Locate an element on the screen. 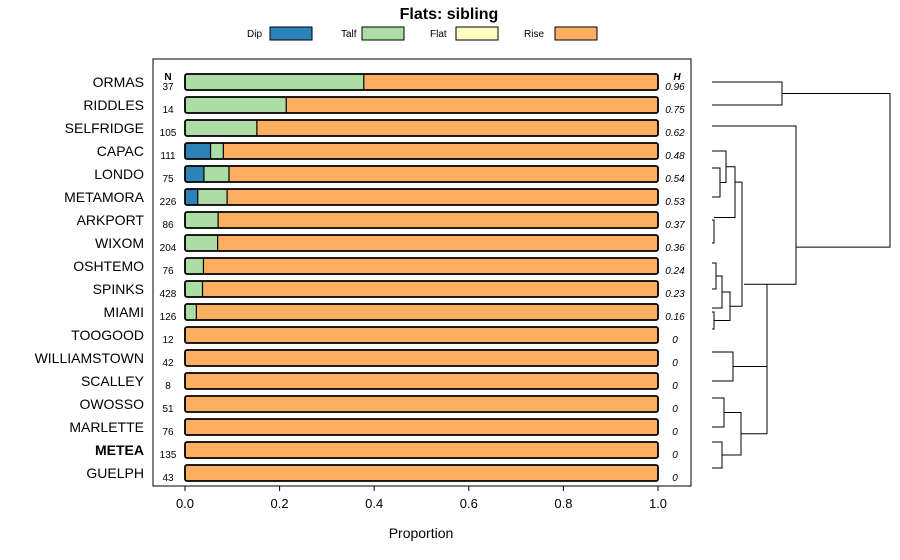  n-value: 43 is located at coordinates (168, 478).